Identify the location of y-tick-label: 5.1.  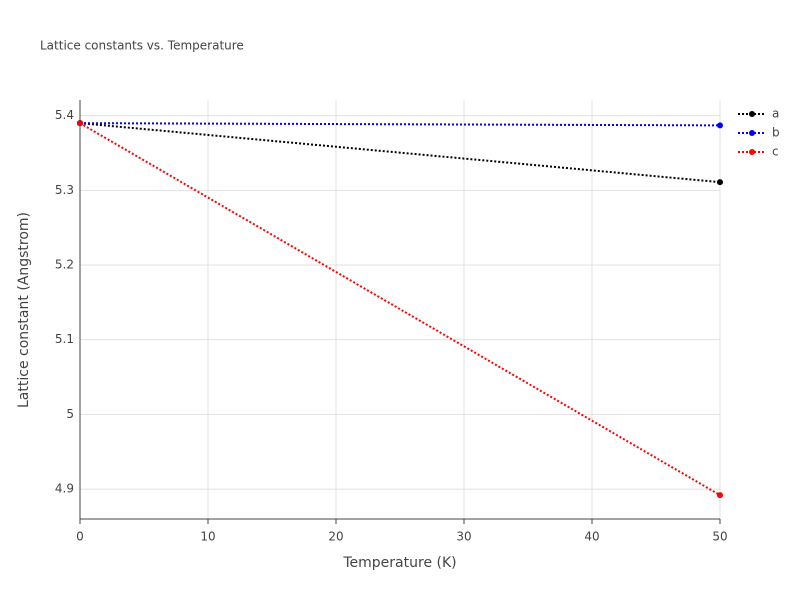
(64, 339).